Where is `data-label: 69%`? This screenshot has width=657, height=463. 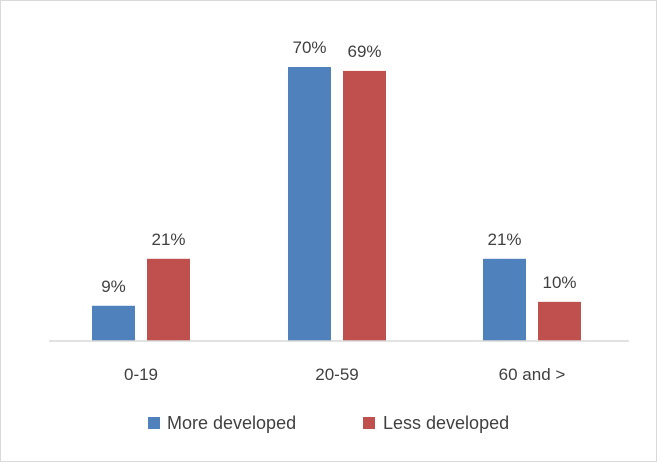
data-label: 69% is located at coordinates (364, 51).